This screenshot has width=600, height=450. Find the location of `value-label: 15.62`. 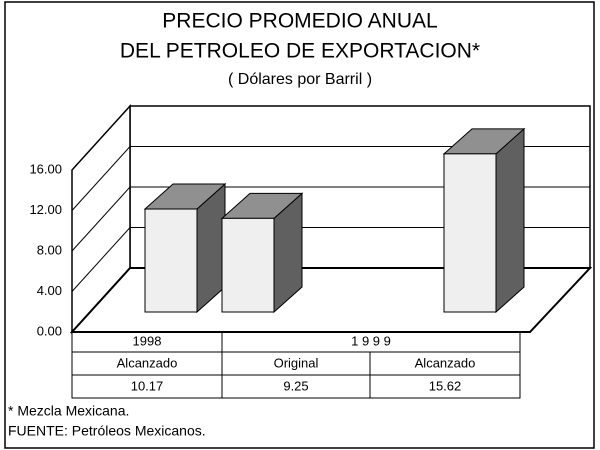

value-label: 15.62 is located at coordinates (445, 385).